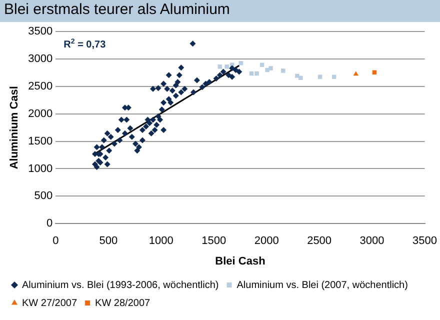  I want to click on x-axis-title: Blei Cash, so click(240, 261).